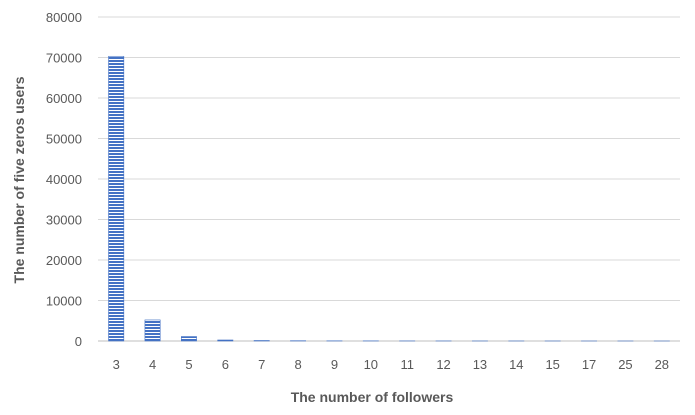 The image size is (695, 415). What do you see at coordinates (334, 364) in the screenshot?
I see `x-tick-label: 9` at bounding box center [334, 364].